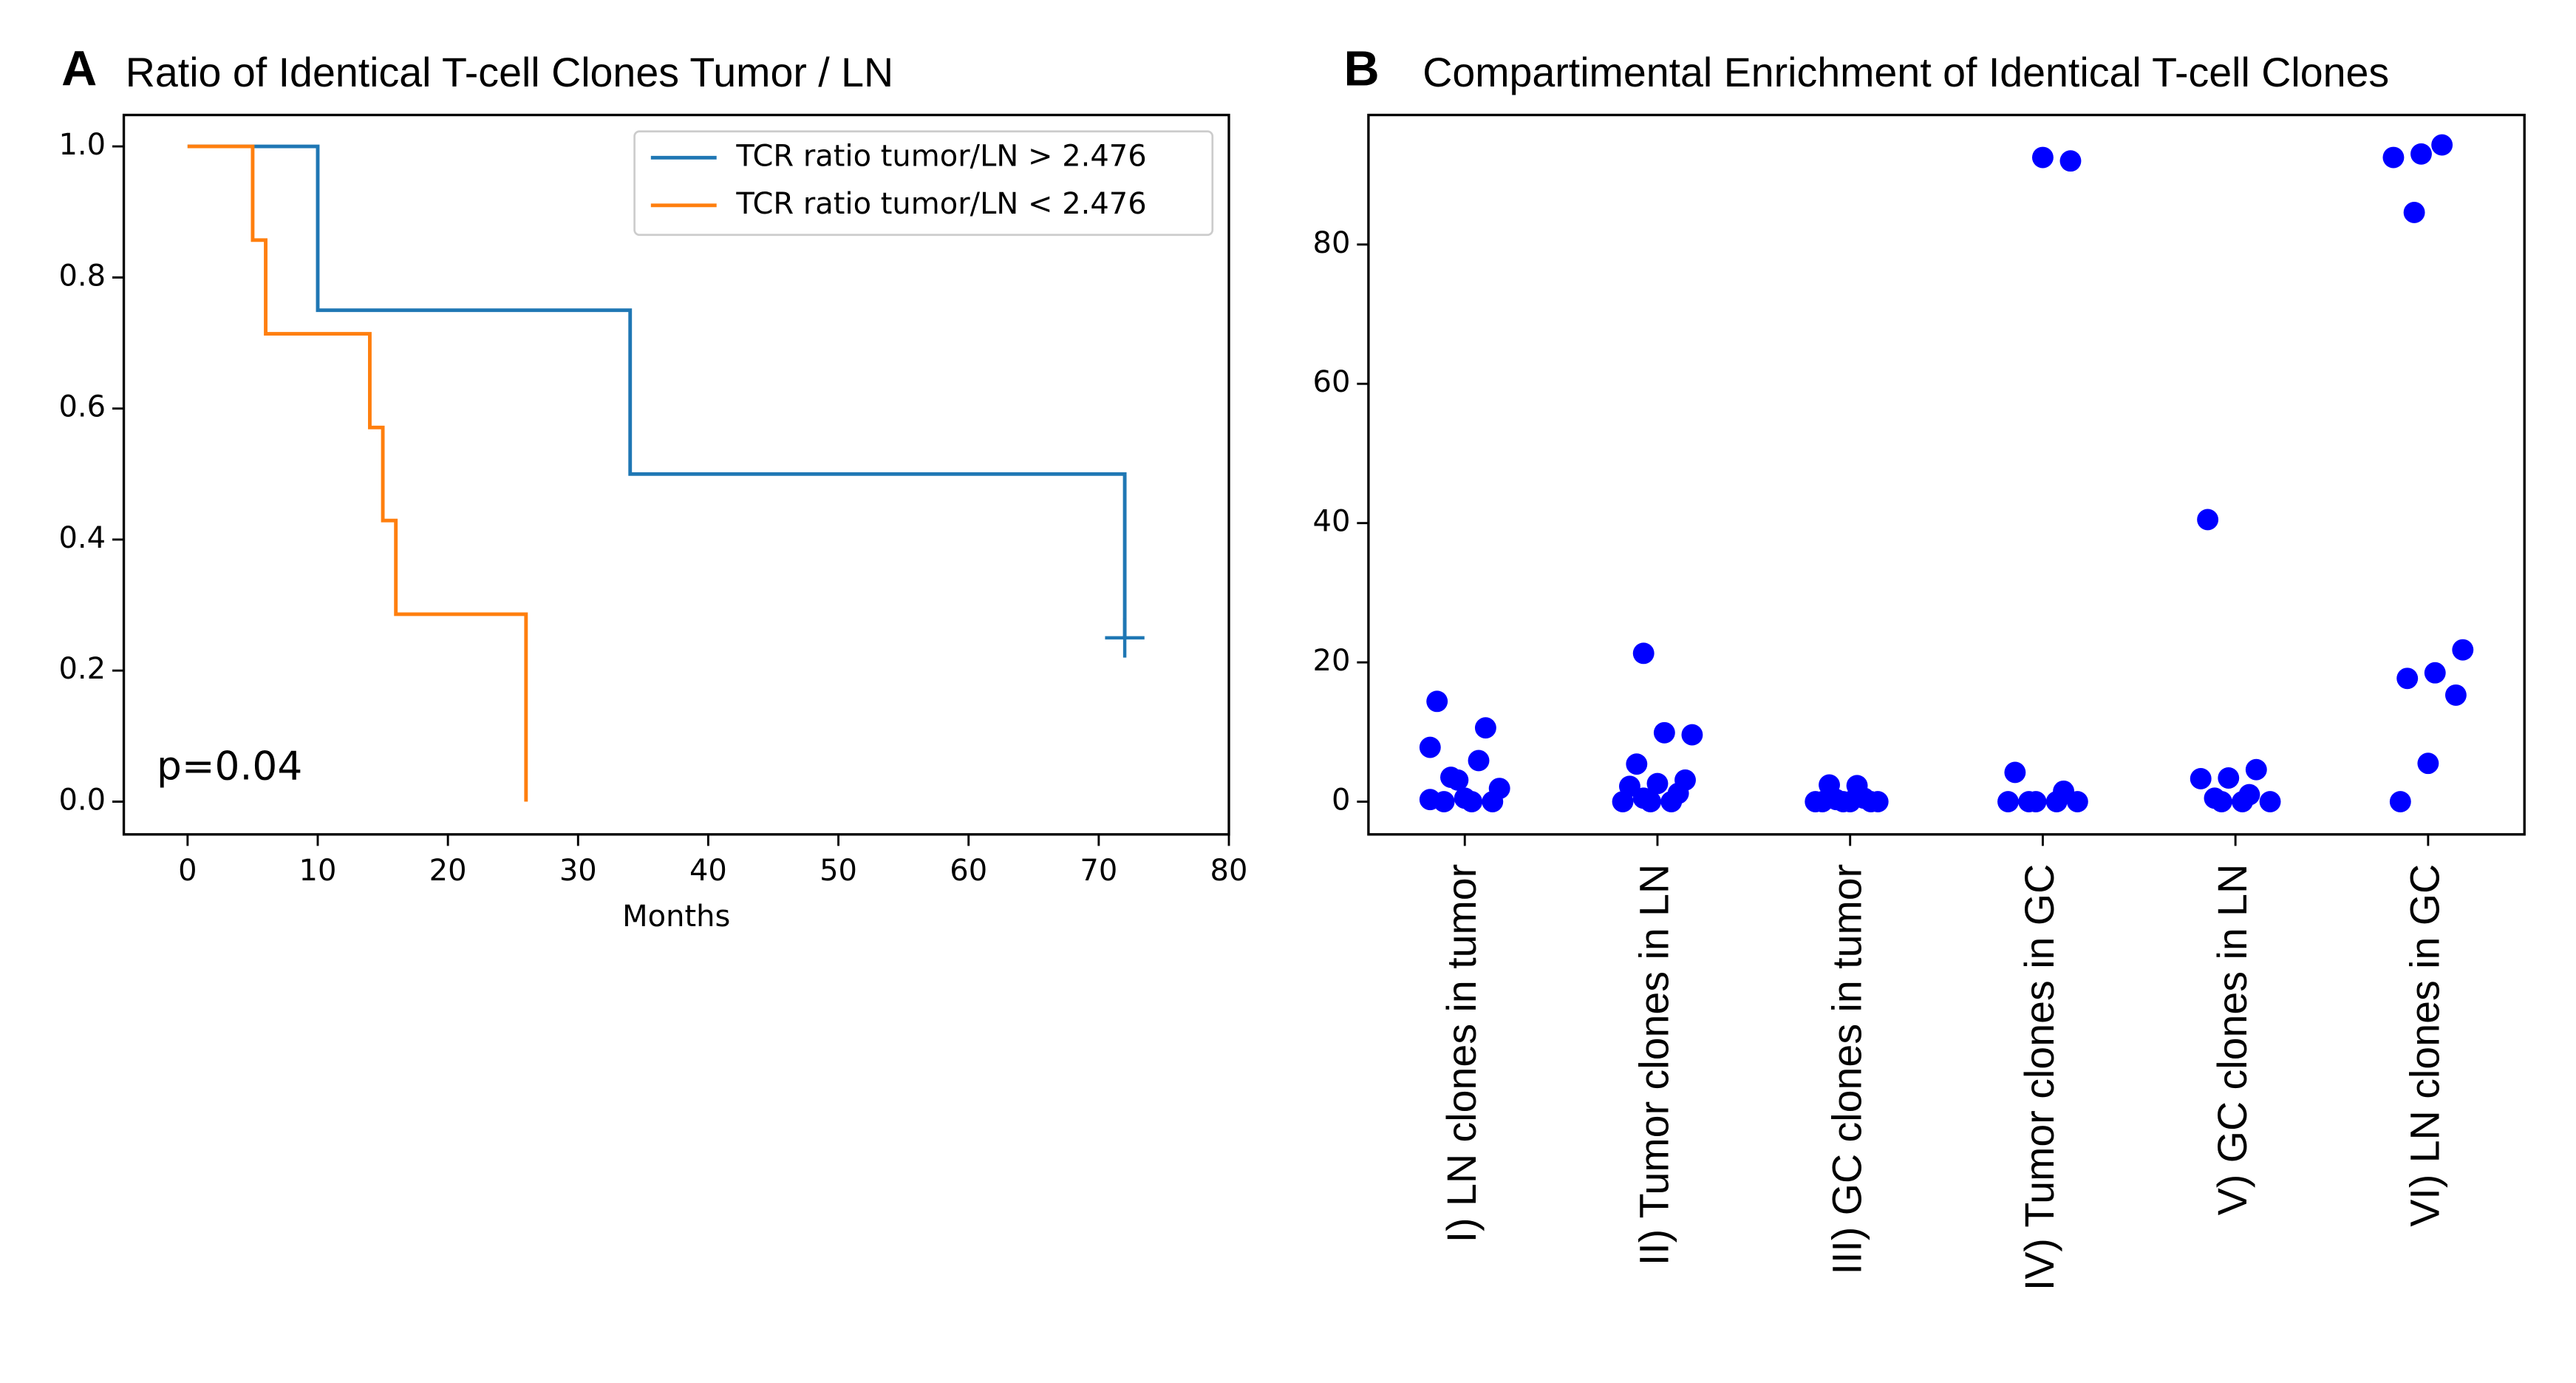  What do you see at coordinates (82, 276) in the screenshot?
I see `y-tick-label: 0.8` at bounding box center [82, 276].